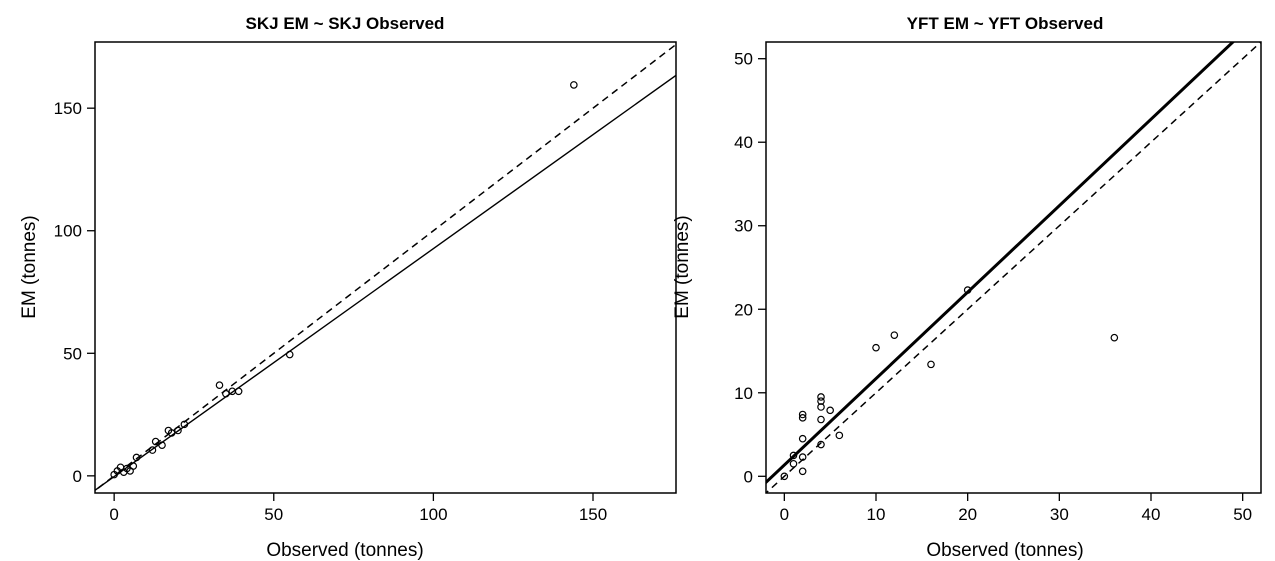 Image resolution: width=1275 pixels, height=561 pixels. Describe the element at coordinates (743, 309) in the screenshot. I see `y-tick-label: 20` at that location.